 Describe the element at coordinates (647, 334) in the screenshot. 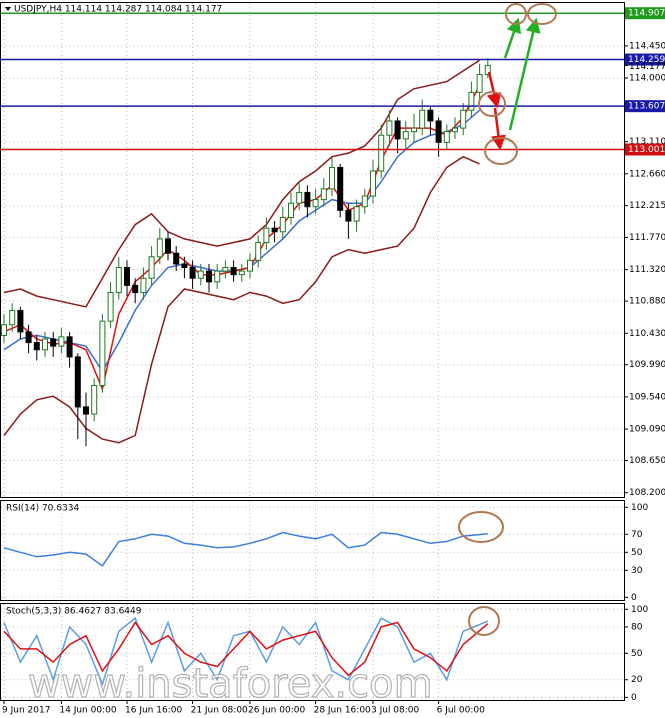

I see `y-tick-label: 110.430` at that location.